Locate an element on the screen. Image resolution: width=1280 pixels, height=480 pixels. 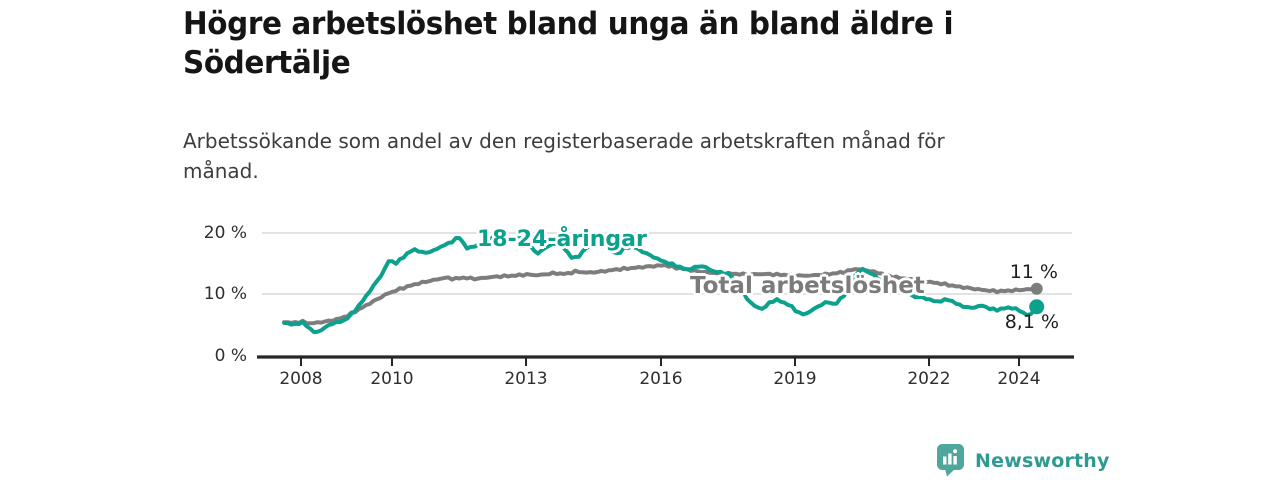
end-value-label-total: 11 % is located at coordinates (1033, 272).